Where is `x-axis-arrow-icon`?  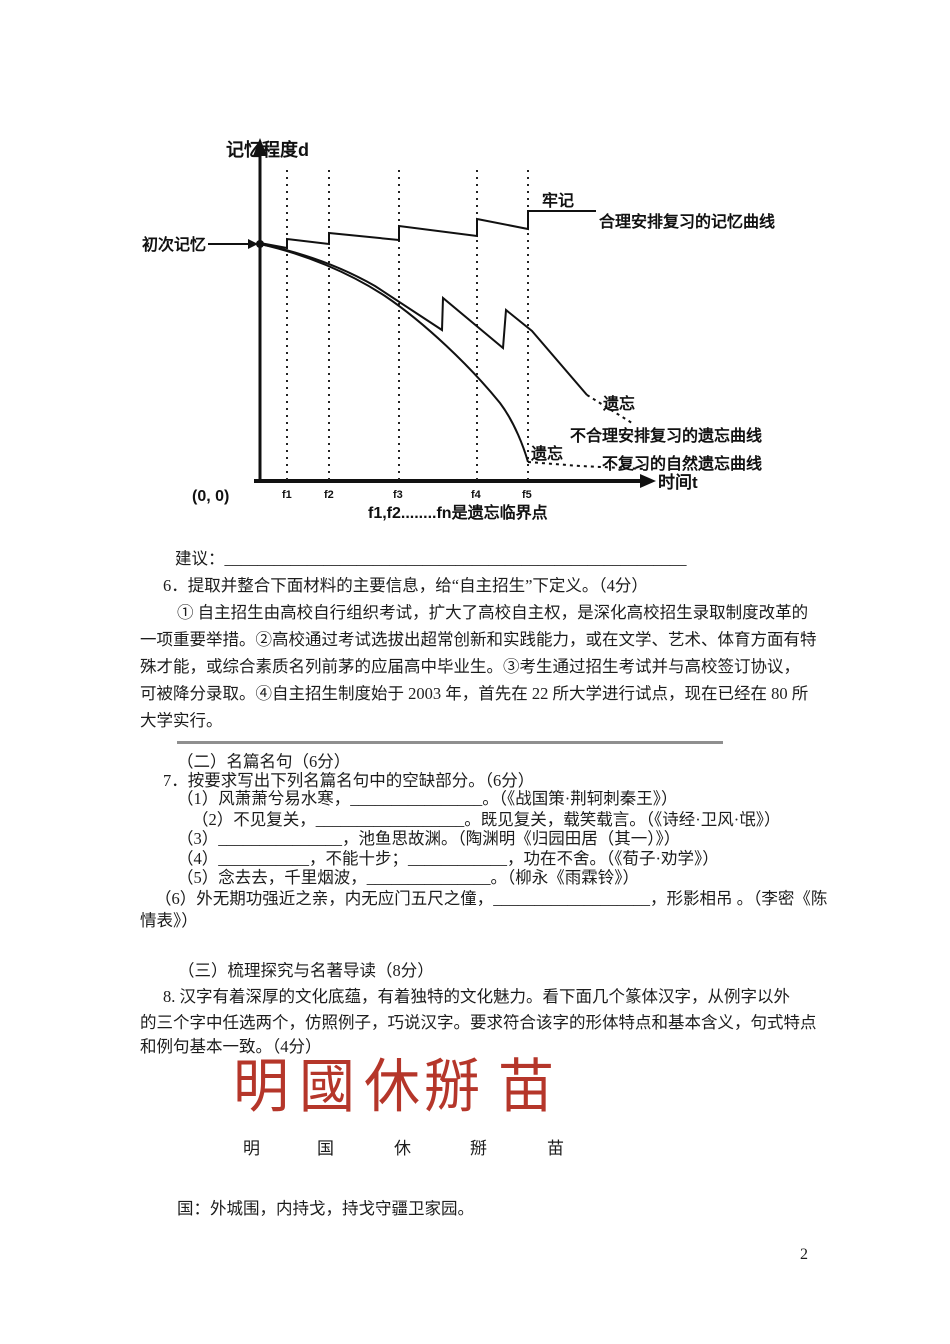
x-axis-arrow-icon is located at coordinates (648, 481).